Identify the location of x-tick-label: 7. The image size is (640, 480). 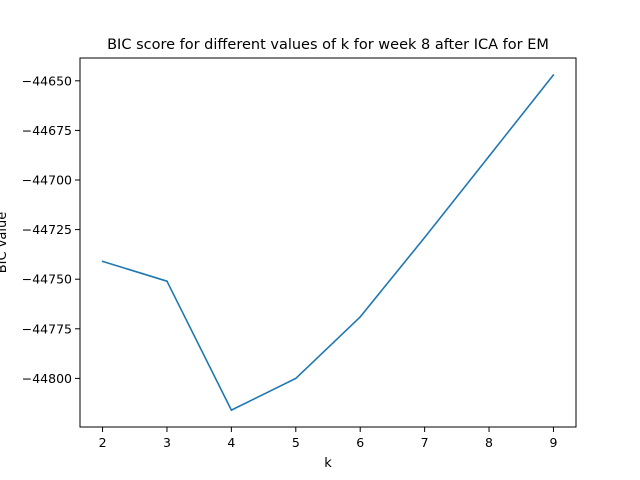
(425, 442).